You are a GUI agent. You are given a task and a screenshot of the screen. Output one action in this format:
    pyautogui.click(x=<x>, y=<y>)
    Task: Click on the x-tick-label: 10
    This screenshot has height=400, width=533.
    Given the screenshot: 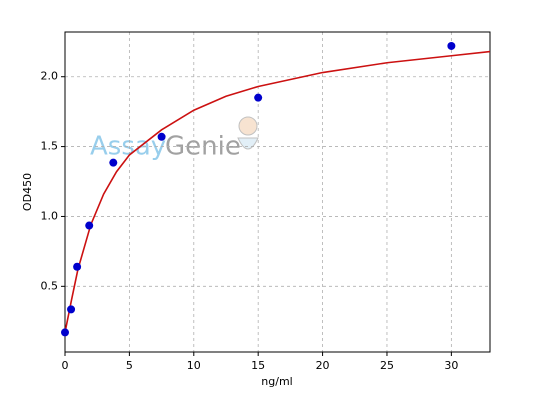 What is the action you would take?
    pyautogui.click(x=194, y=365)
    